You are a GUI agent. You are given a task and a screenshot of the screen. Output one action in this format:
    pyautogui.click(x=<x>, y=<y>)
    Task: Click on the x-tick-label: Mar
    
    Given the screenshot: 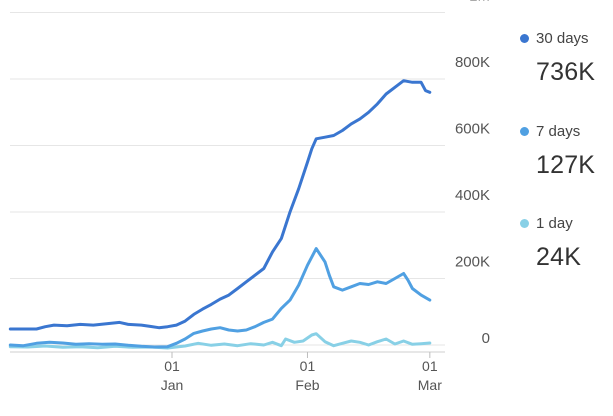 What is the action you would take?
    pyautogui.click(x=430, y=385)
    